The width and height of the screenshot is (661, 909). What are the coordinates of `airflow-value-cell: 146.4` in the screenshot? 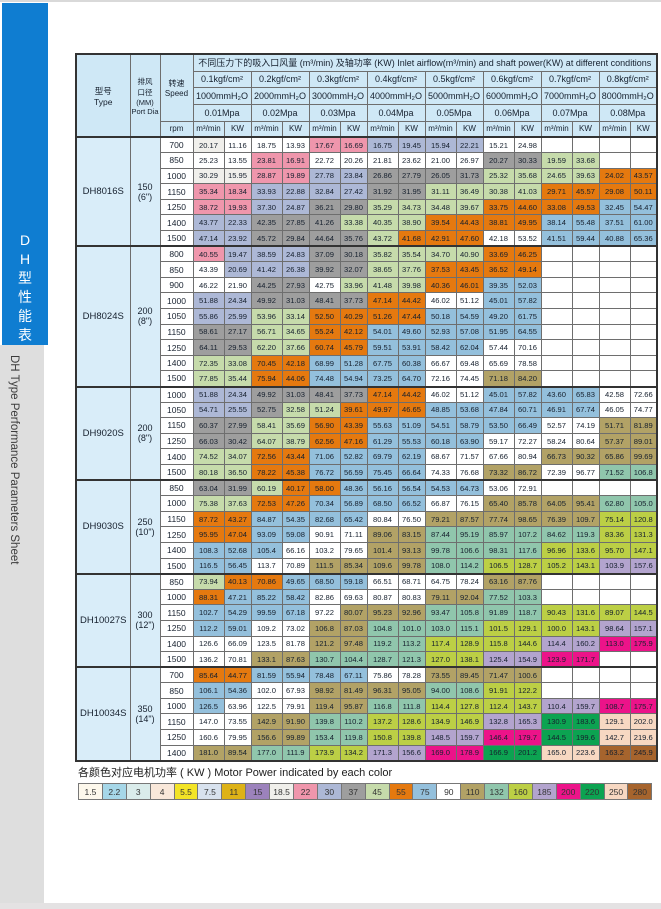 It's located at (498, 737).